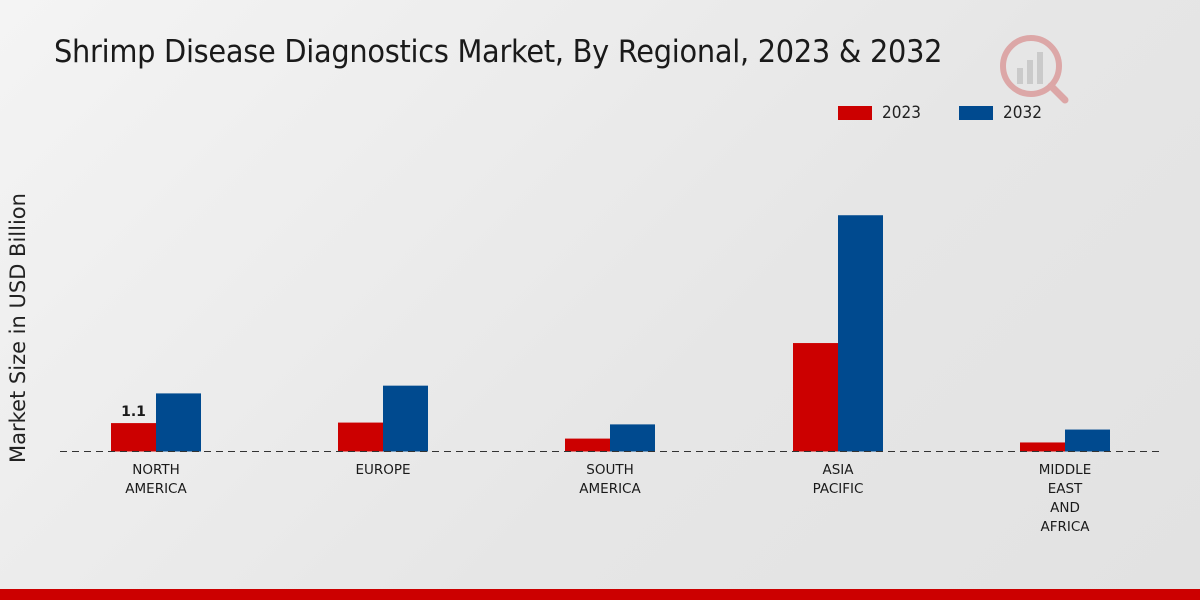 This screenshot has height=600, width=1200. What do you see at coordinates (838, 479) in the screenshot?
I see `x-tick-label-3: ASIA PACIFIC` at bounding box center [838, 479].